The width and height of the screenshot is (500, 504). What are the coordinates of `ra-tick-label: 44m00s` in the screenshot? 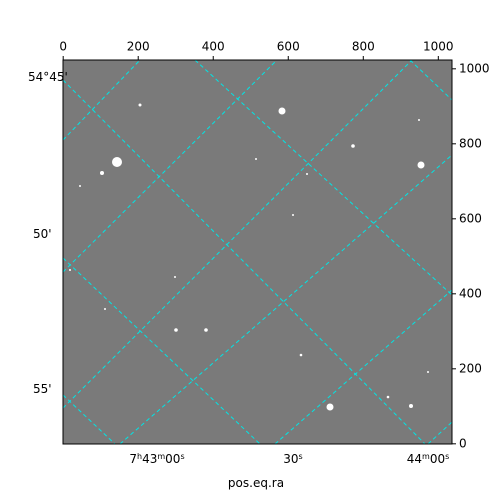 It's located at (428, 459).